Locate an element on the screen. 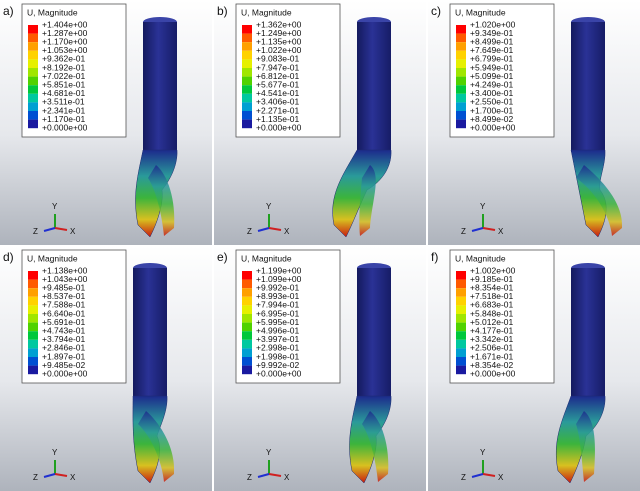 This screenshot has height=491, width=640. legend-value: +8.192e-01 is located at coordinates (64, 67).